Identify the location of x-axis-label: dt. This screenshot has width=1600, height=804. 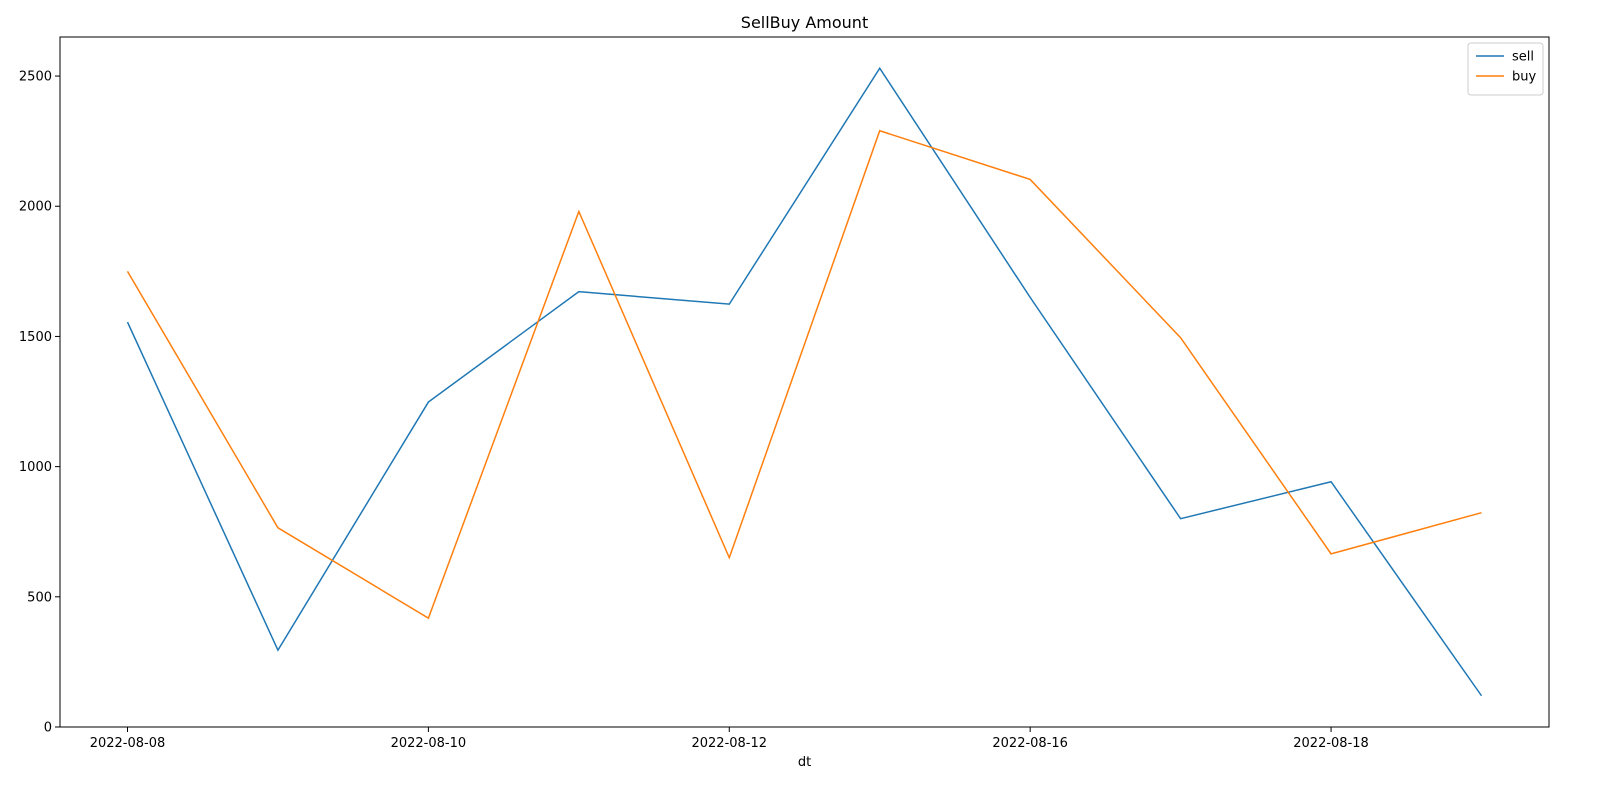
(804, 762).